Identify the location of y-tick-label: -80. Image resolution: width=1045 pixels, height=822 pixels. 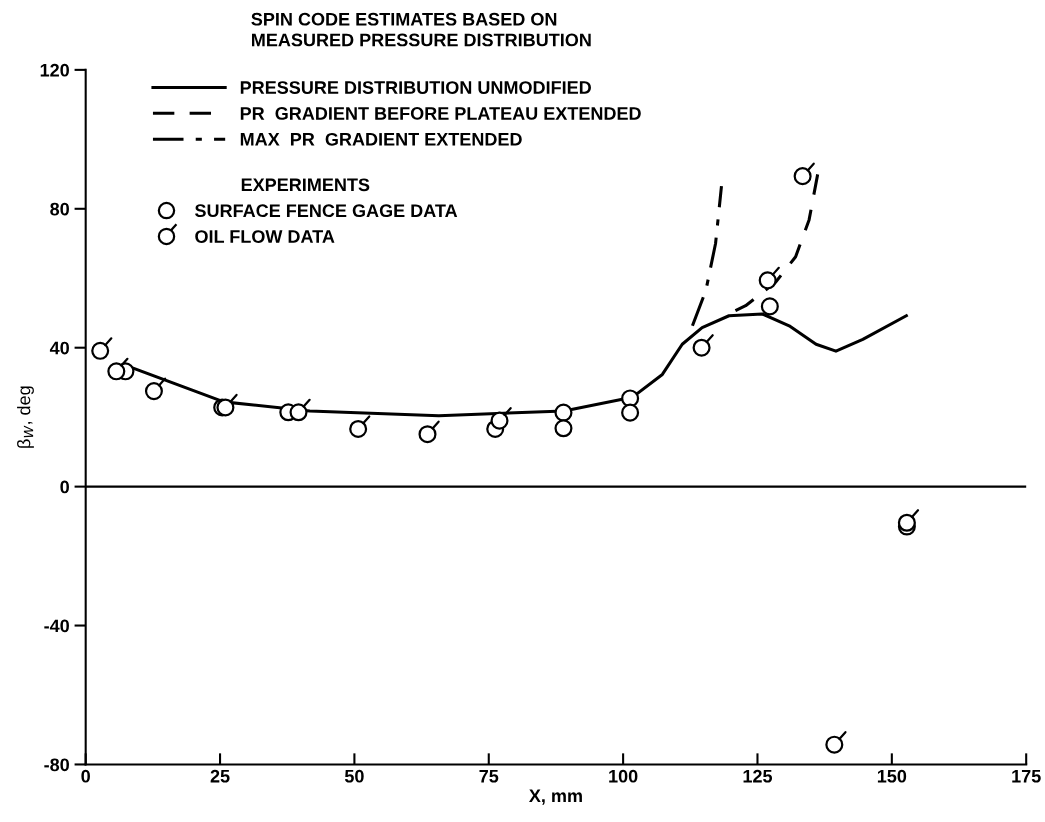
(56, 765).